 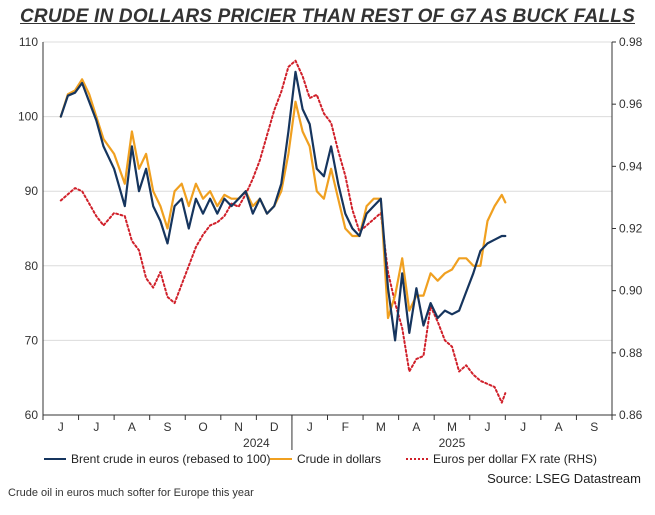 What do you see at coordinates (631, 104) in the screenshot?
I see `y-right-tick-label: 0.96` at bounding box center [631, 104].